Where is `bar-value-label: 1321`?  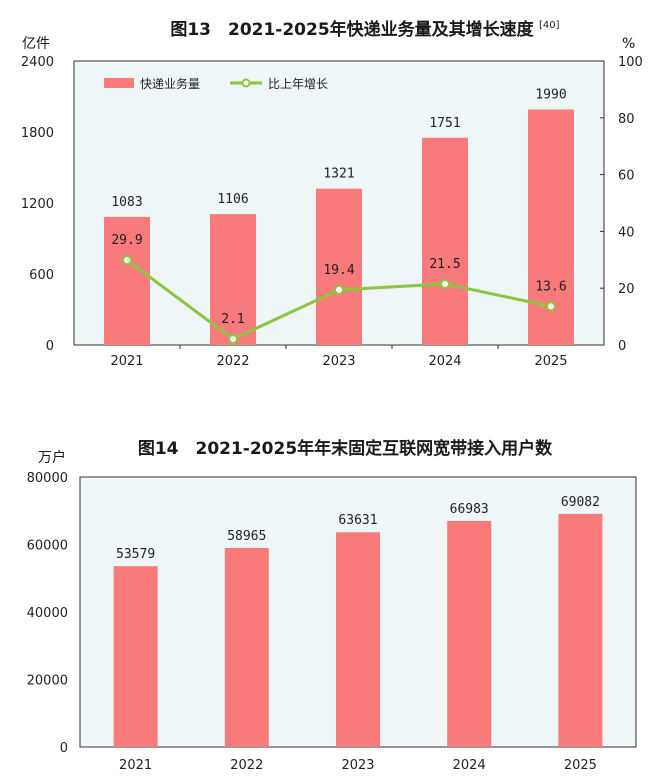
bar-value-label: 1321 is located at coordinates (338, 174).